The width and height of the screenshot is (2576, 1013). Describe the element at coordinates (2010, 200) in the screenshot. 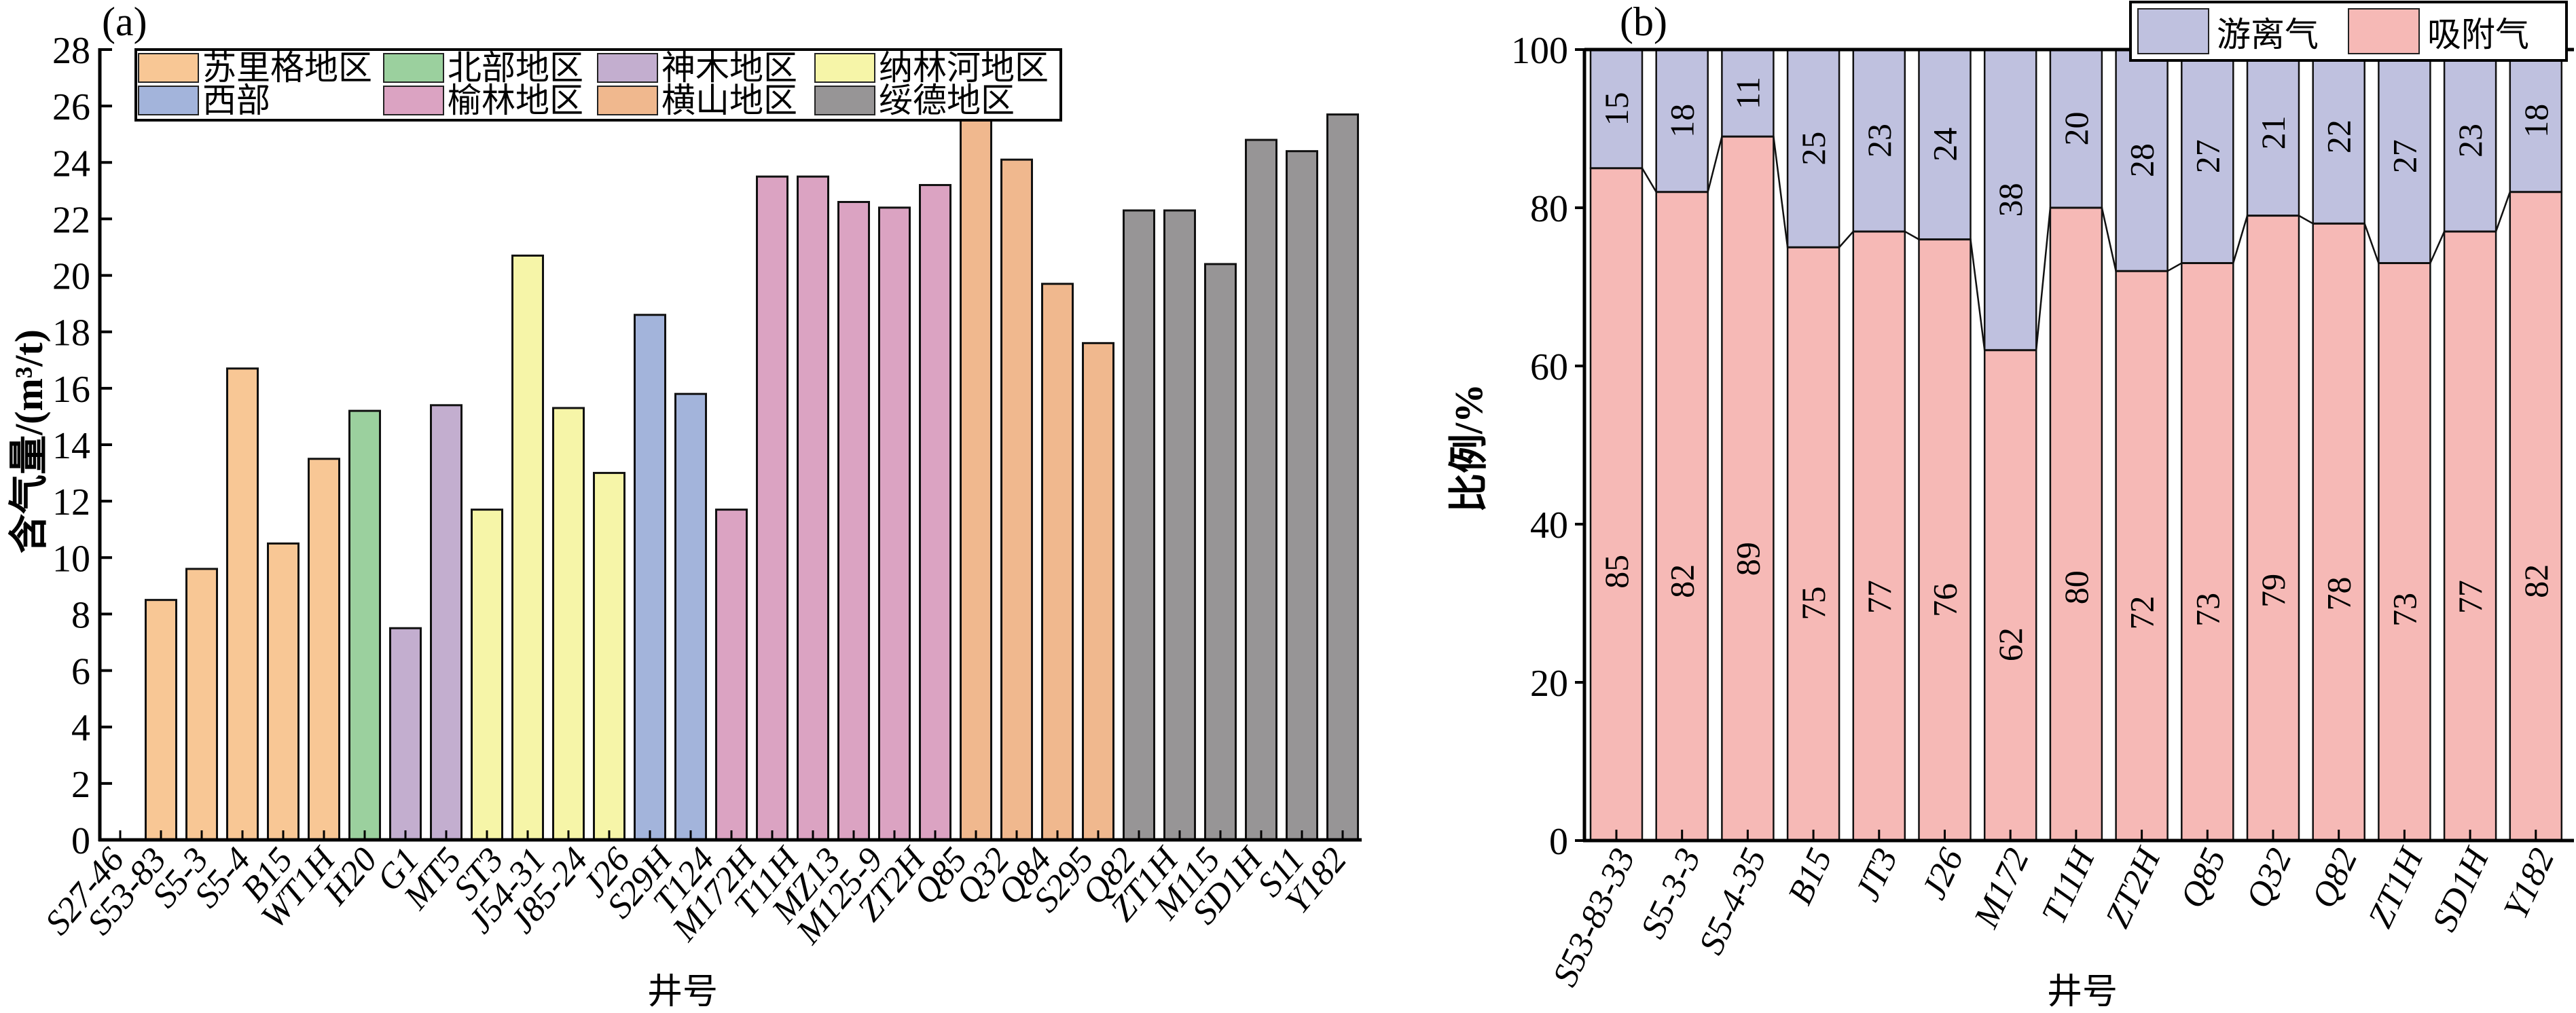

I see `data-label-free: 38` at that location.